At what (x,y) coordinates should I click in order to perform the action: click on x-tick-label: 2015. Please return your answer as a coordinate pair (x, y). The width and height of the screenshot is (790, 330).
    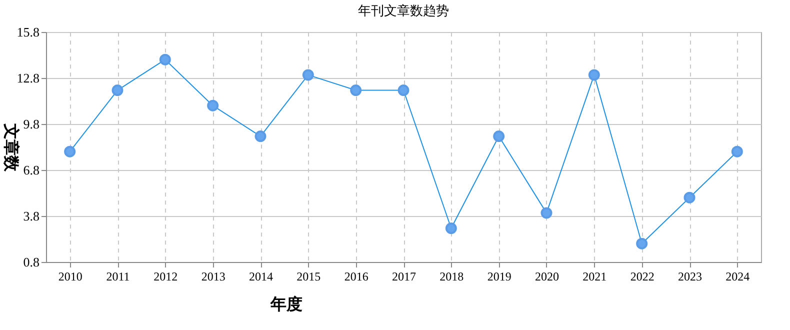
    Looking at the image, I should click on (308, 277).